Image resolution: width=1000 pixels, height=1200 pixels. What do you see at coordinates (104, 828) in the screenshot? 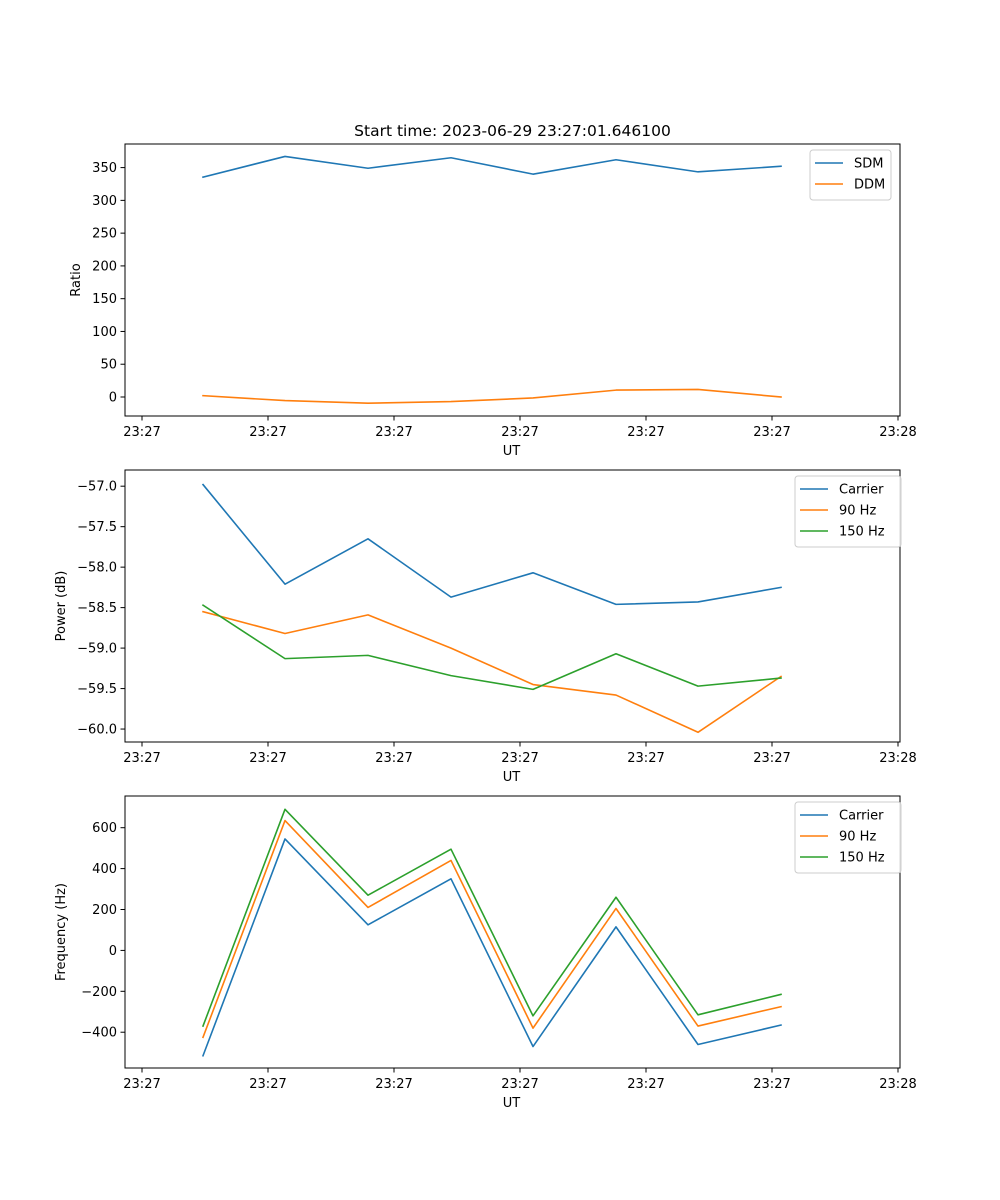
I see `y-tick-label: 600` at bounding box center [104, 828].